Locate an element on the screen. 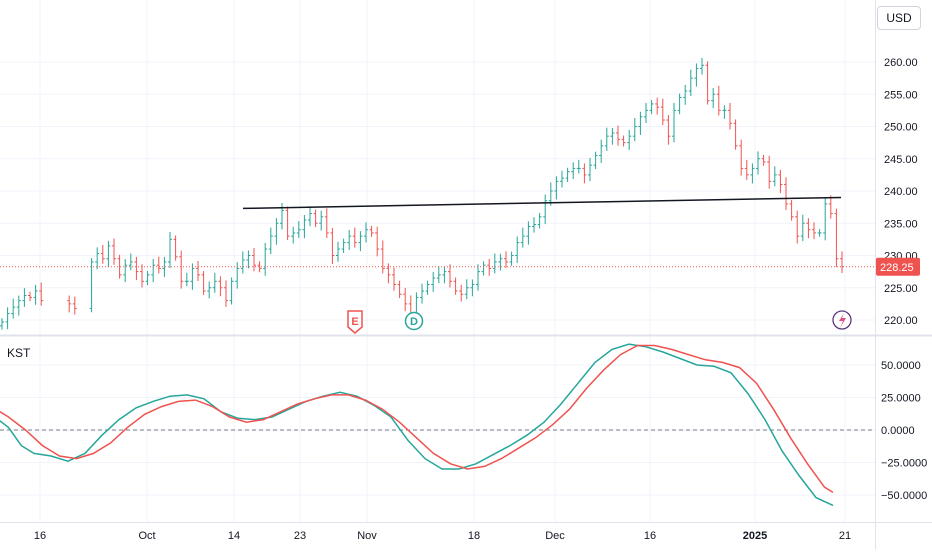 The height and width of the screenshot is (555, 932). dividend-marker: D is located at coordinates (414, 321).